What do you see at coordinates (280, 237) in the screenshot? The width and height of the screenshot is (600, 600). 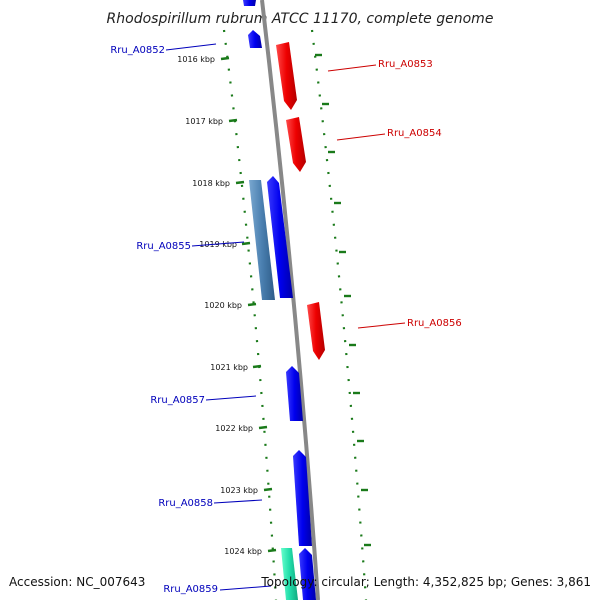 I see `gene-rru-a0855` at bounding box center [280, 237].